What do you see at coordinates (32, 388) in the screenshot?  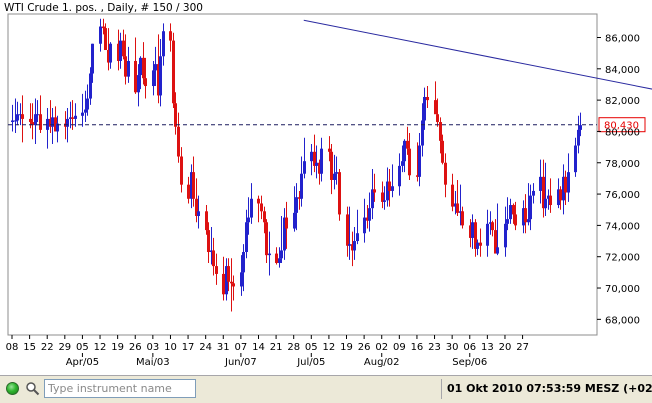 I see `search-icon` at bounding box center [32, 388].